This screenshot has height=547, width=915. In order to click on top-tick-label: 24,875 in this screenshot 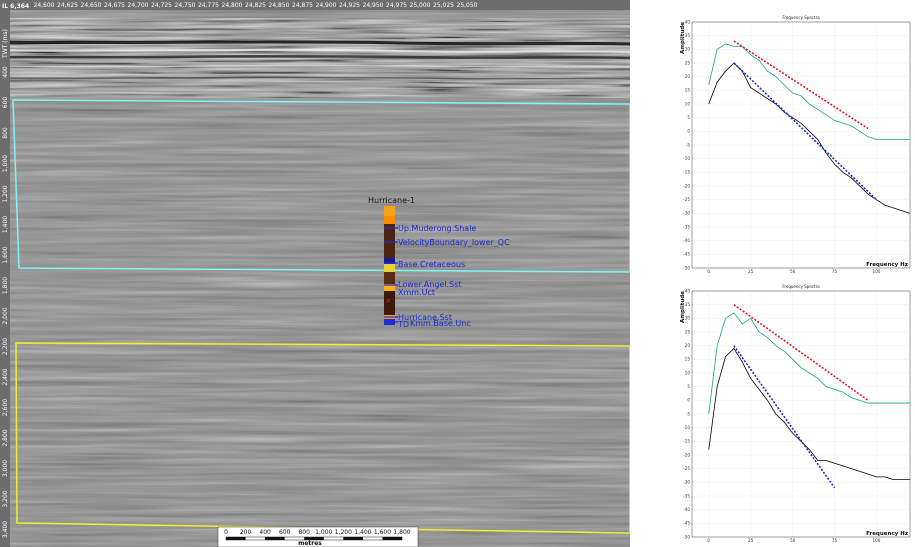, I will do `click(302, 5)`.